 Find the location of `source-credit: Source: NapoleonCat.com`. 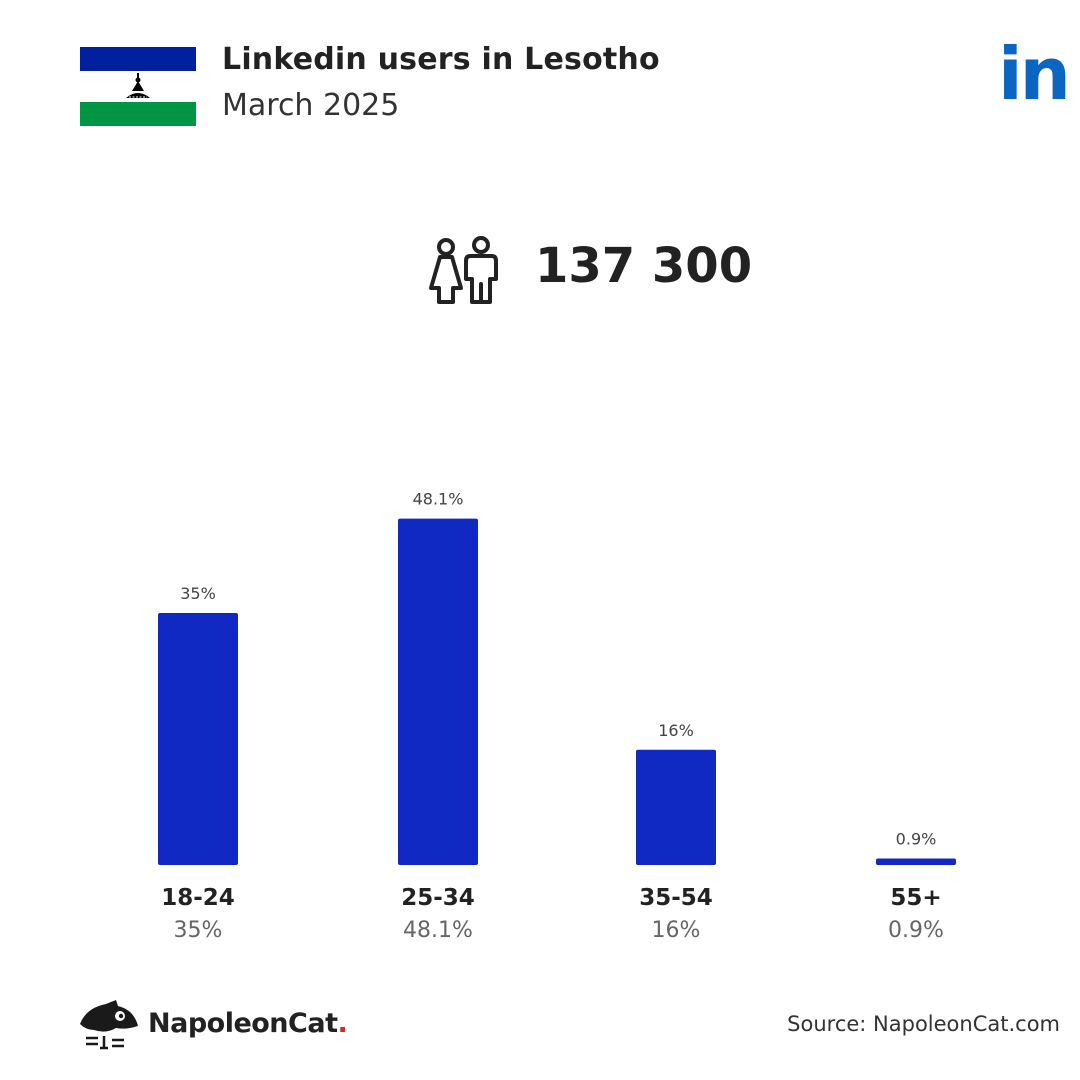

source-credit: Source: NapoleonCat.com is located at coordinates (923, 1024).